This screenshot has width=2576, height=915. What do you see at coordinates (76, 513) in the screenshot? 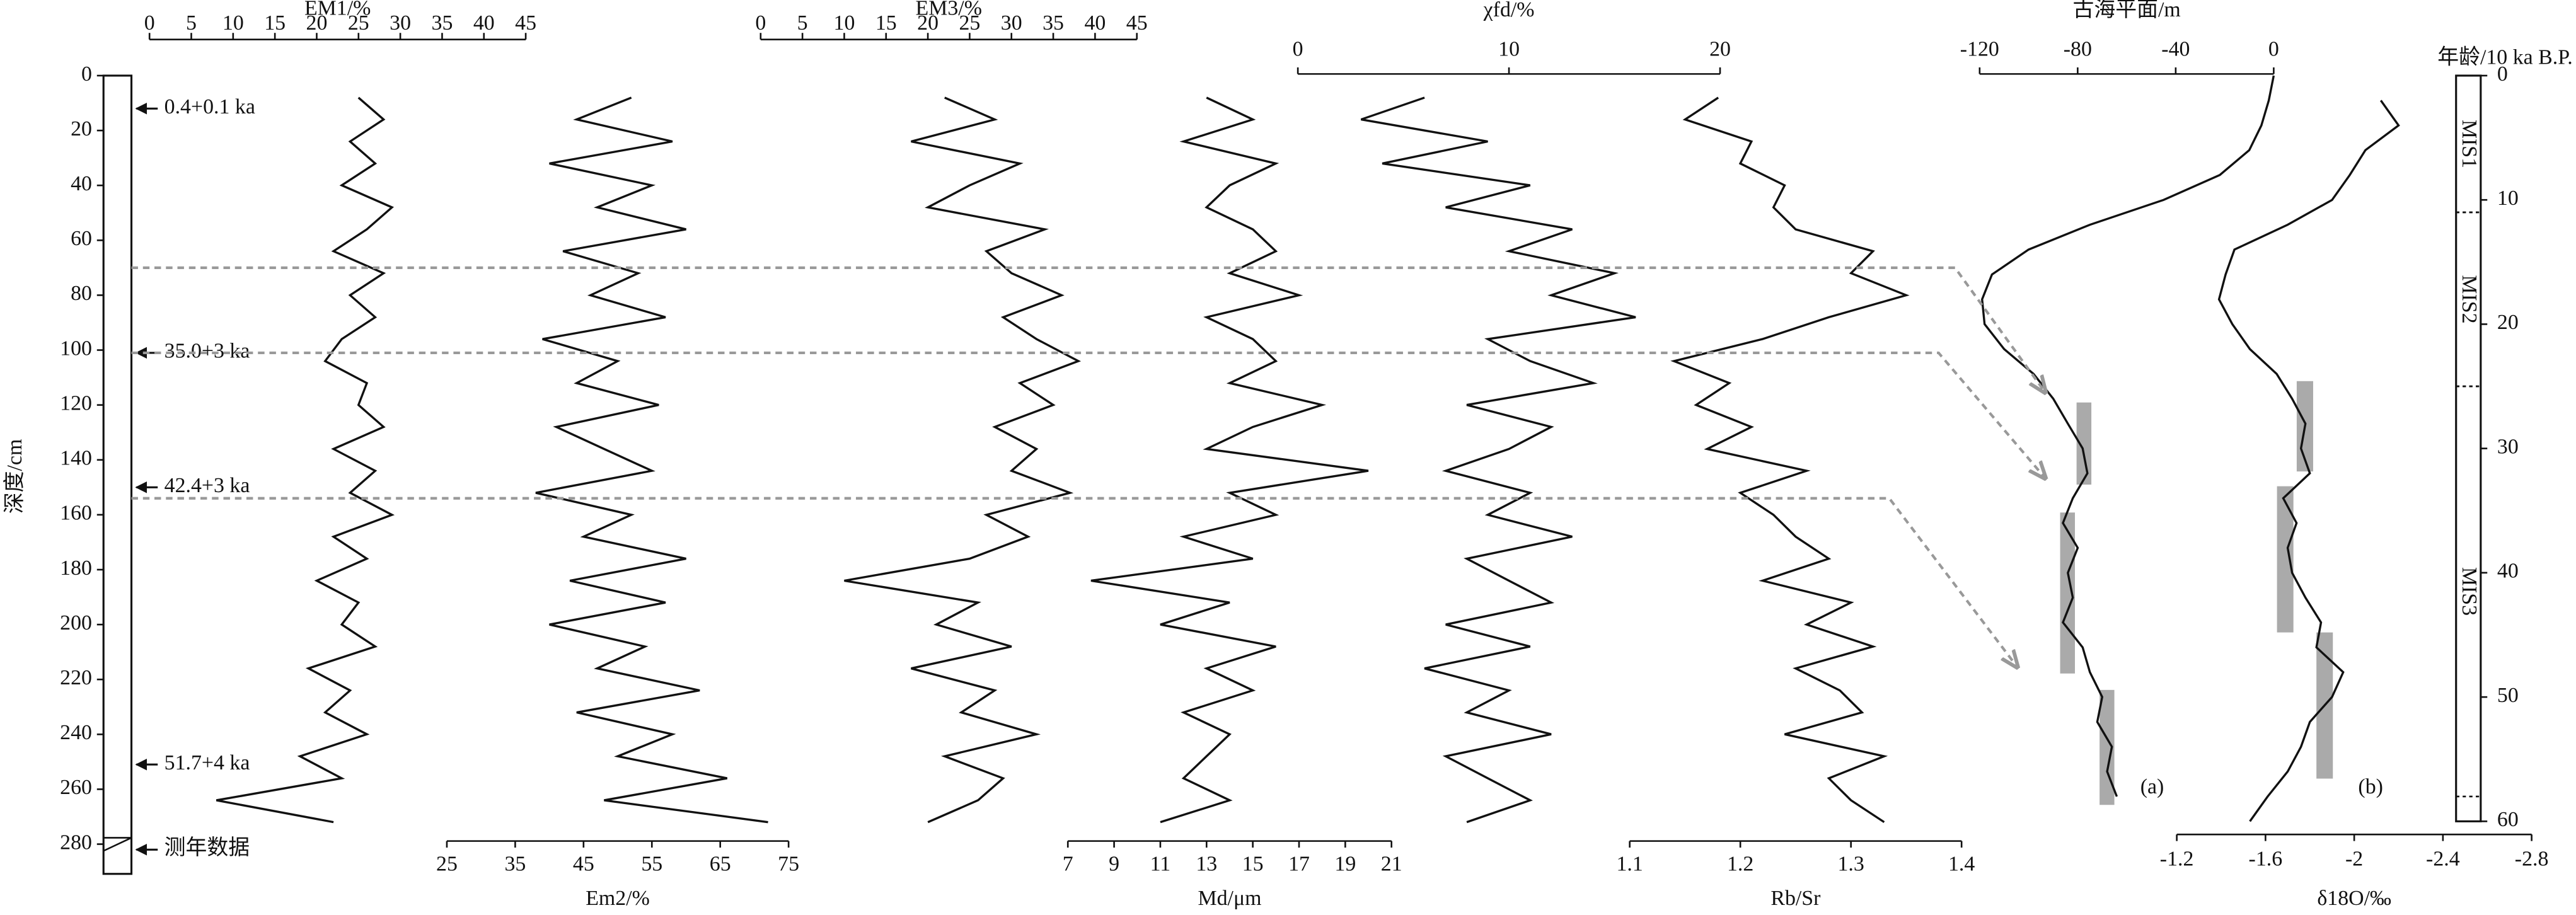
I see `y-tick-label: 160` at bounding box center [76, 513].